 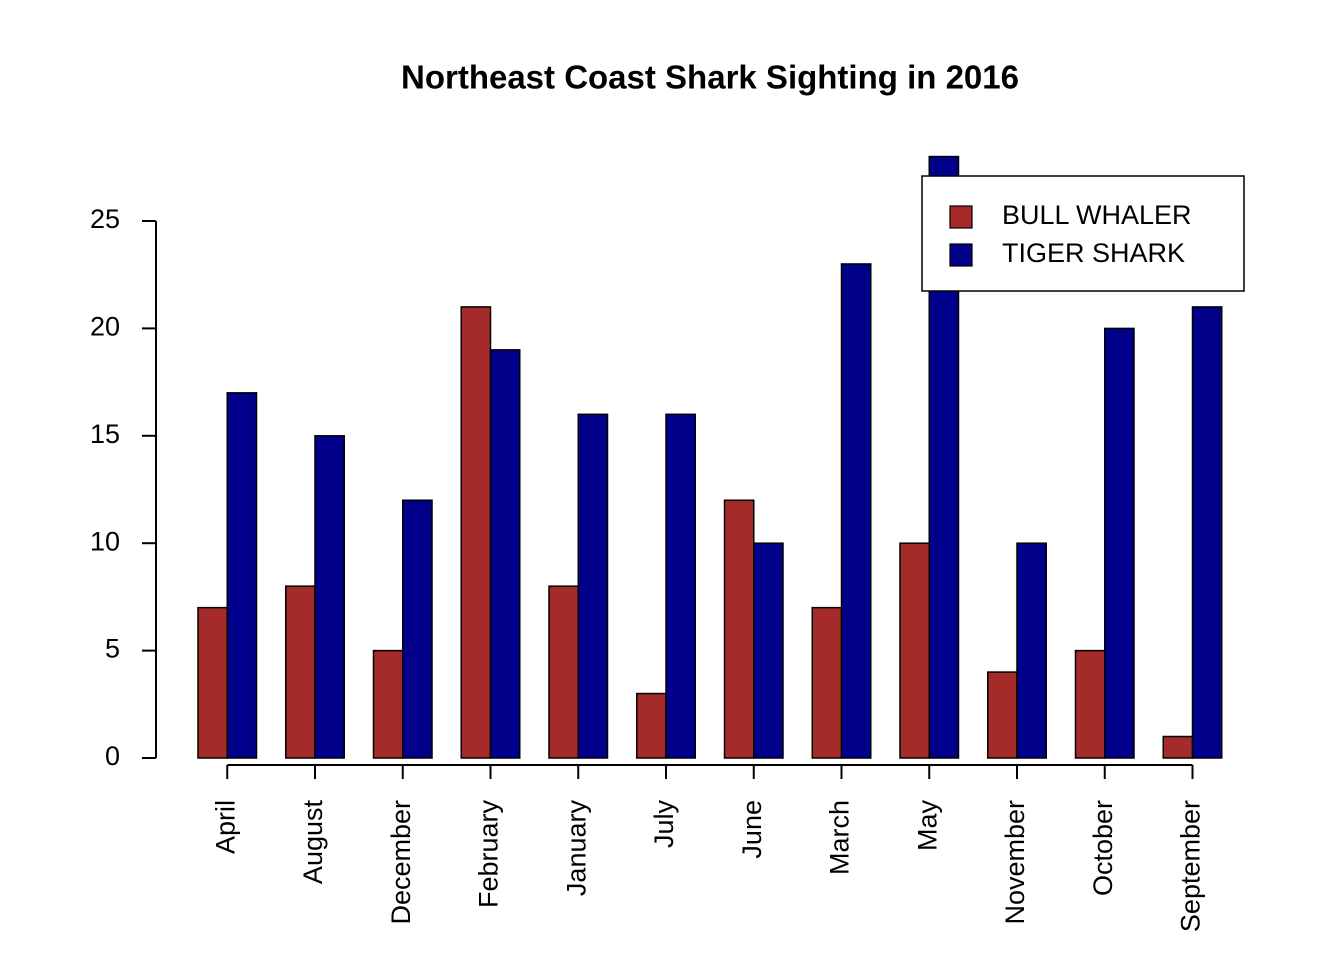 I want to click on y-tick-label: 20, so click(x=105, y=327).